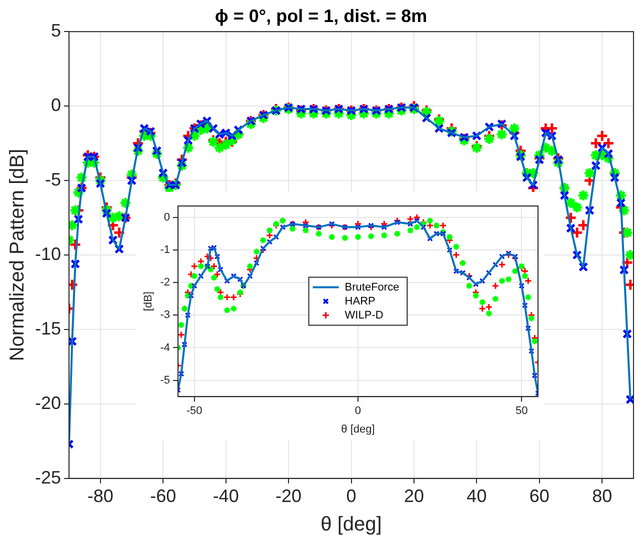 The width and height of the screenshot is (641, 543). I want to click on y-tick-label: -3, so click(165, 315).